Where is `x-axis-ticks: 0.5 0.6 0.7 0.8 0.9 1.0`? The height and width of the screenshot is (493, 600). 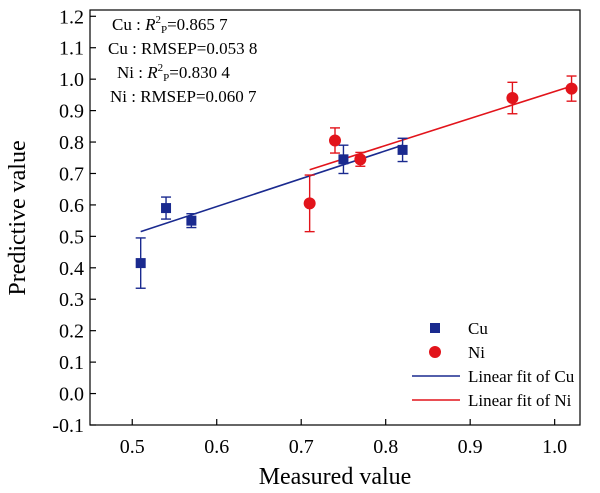
x-axis-ticks: 0.5 0.6 0.7 0.8 0.9 1.0 is located at coordinates (343, 438).